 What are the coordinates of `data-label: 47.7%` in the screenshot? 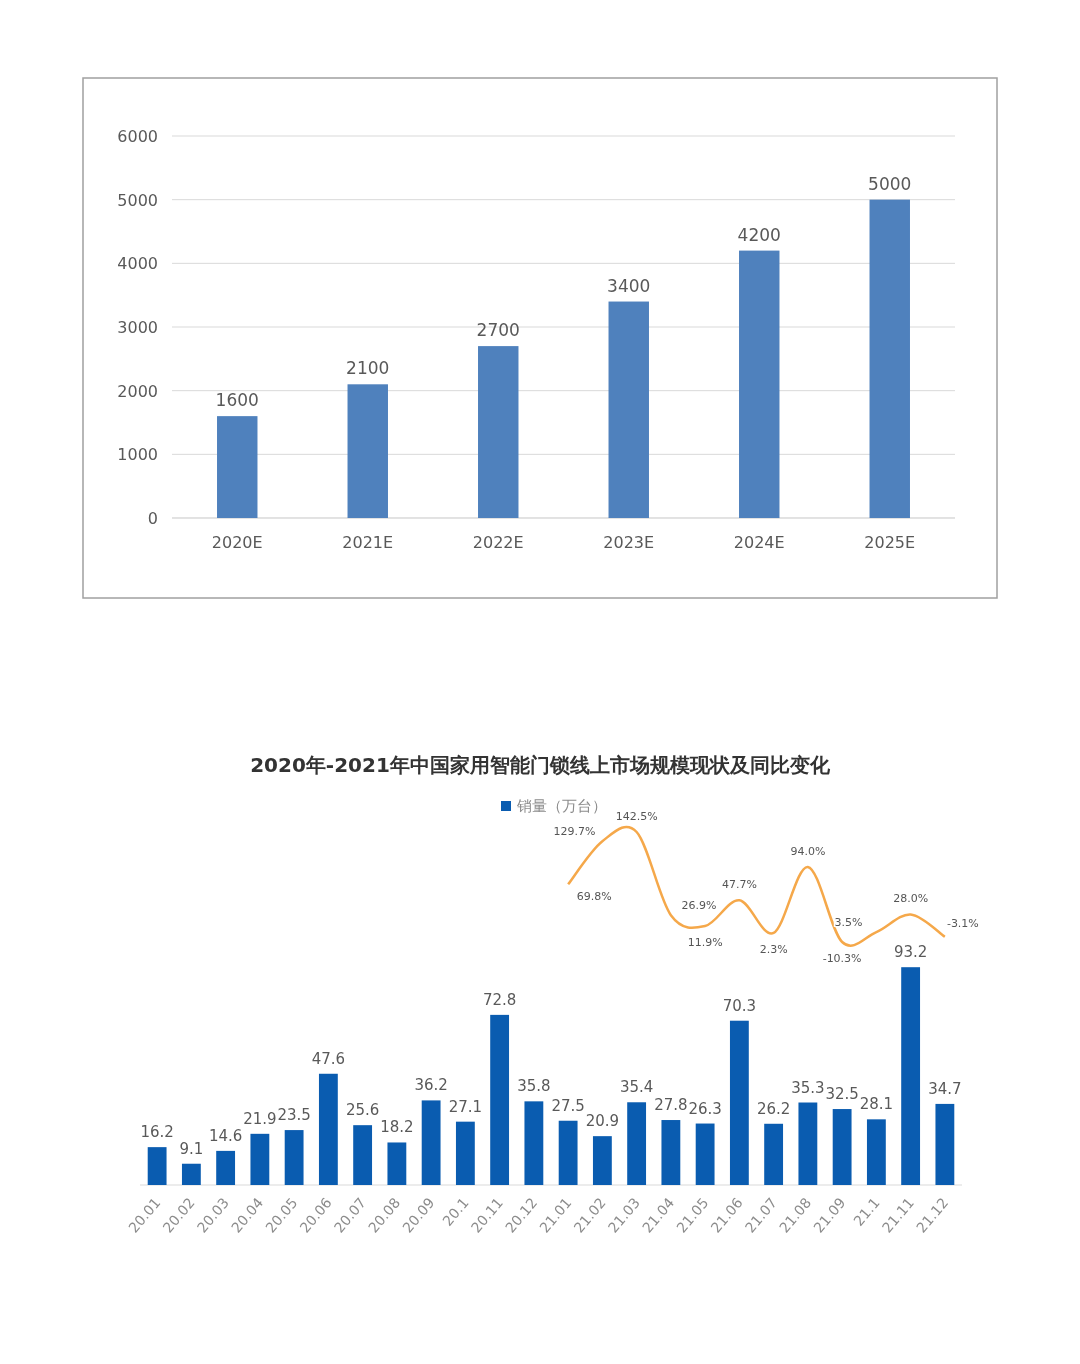 It's located at (739, 885).